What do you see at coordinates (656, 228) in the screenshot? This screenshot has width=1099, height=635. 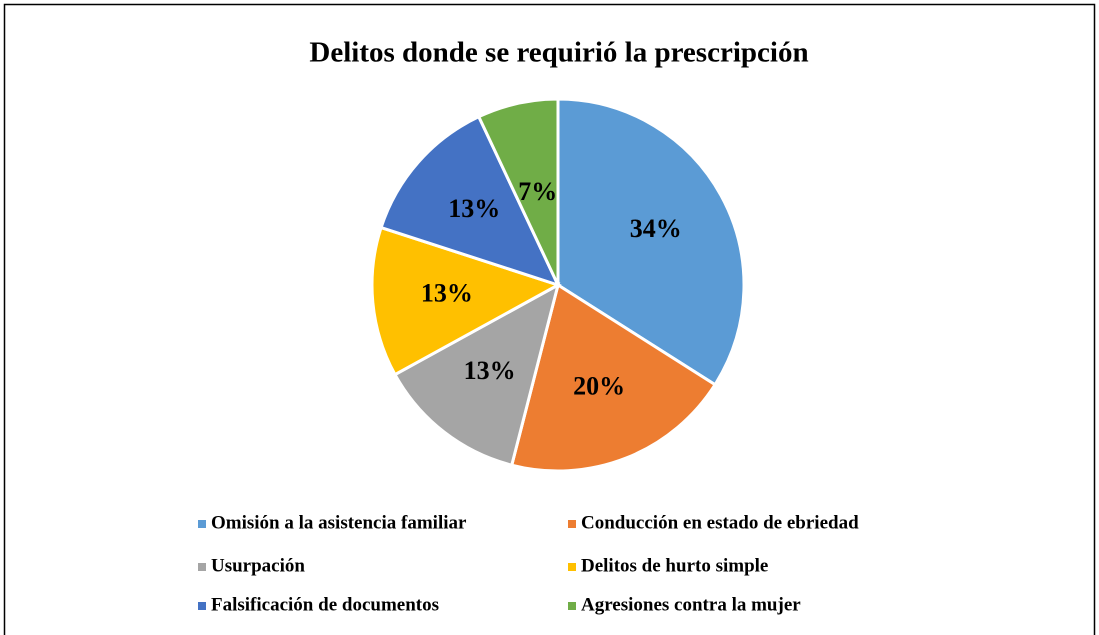 I see `data-label: 34%` at bounding box center [656, 228].